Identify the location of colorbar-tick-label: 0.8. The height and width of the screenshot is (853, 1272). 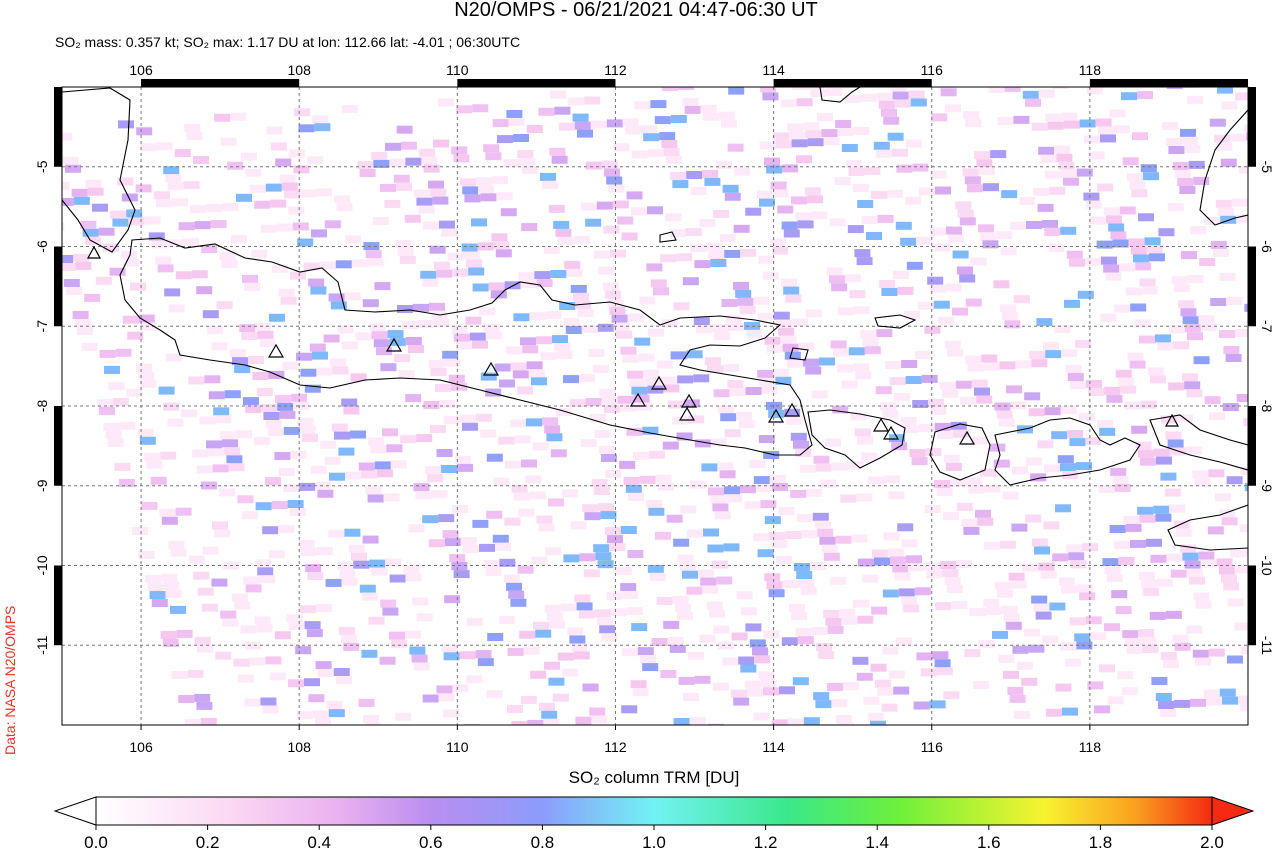
(543, 842).